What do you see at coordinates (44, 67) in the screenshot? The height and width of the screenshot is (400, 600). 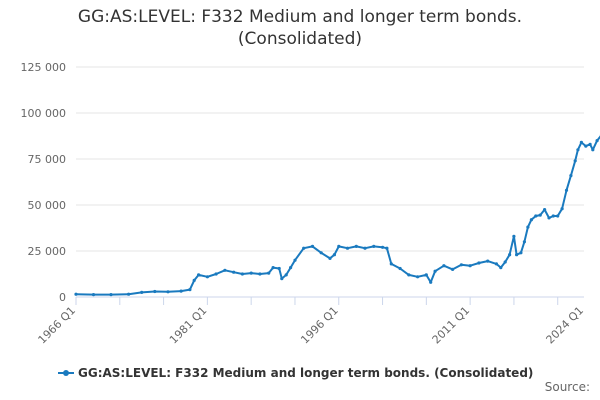 I see `y-tick-label: 125 000` at bounding box center [44, 67].